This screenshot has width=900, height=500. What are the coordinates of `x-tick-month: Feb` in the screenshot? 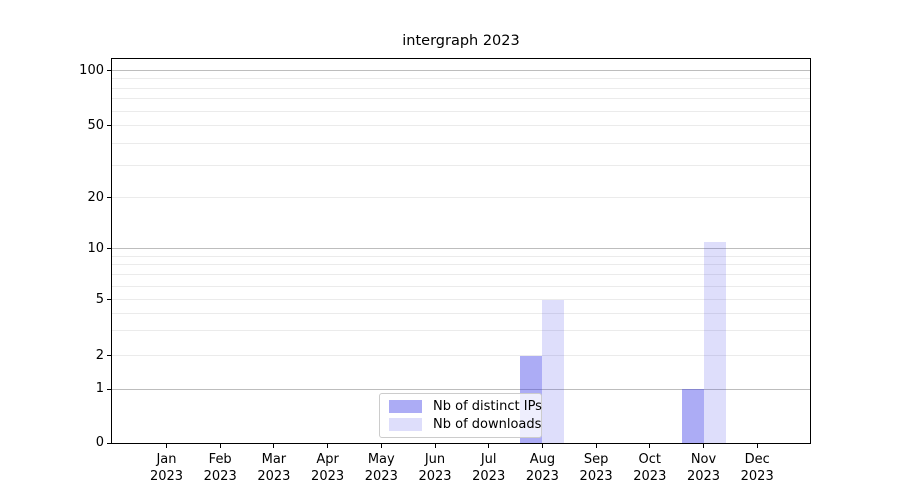 It's located at (220, 459).